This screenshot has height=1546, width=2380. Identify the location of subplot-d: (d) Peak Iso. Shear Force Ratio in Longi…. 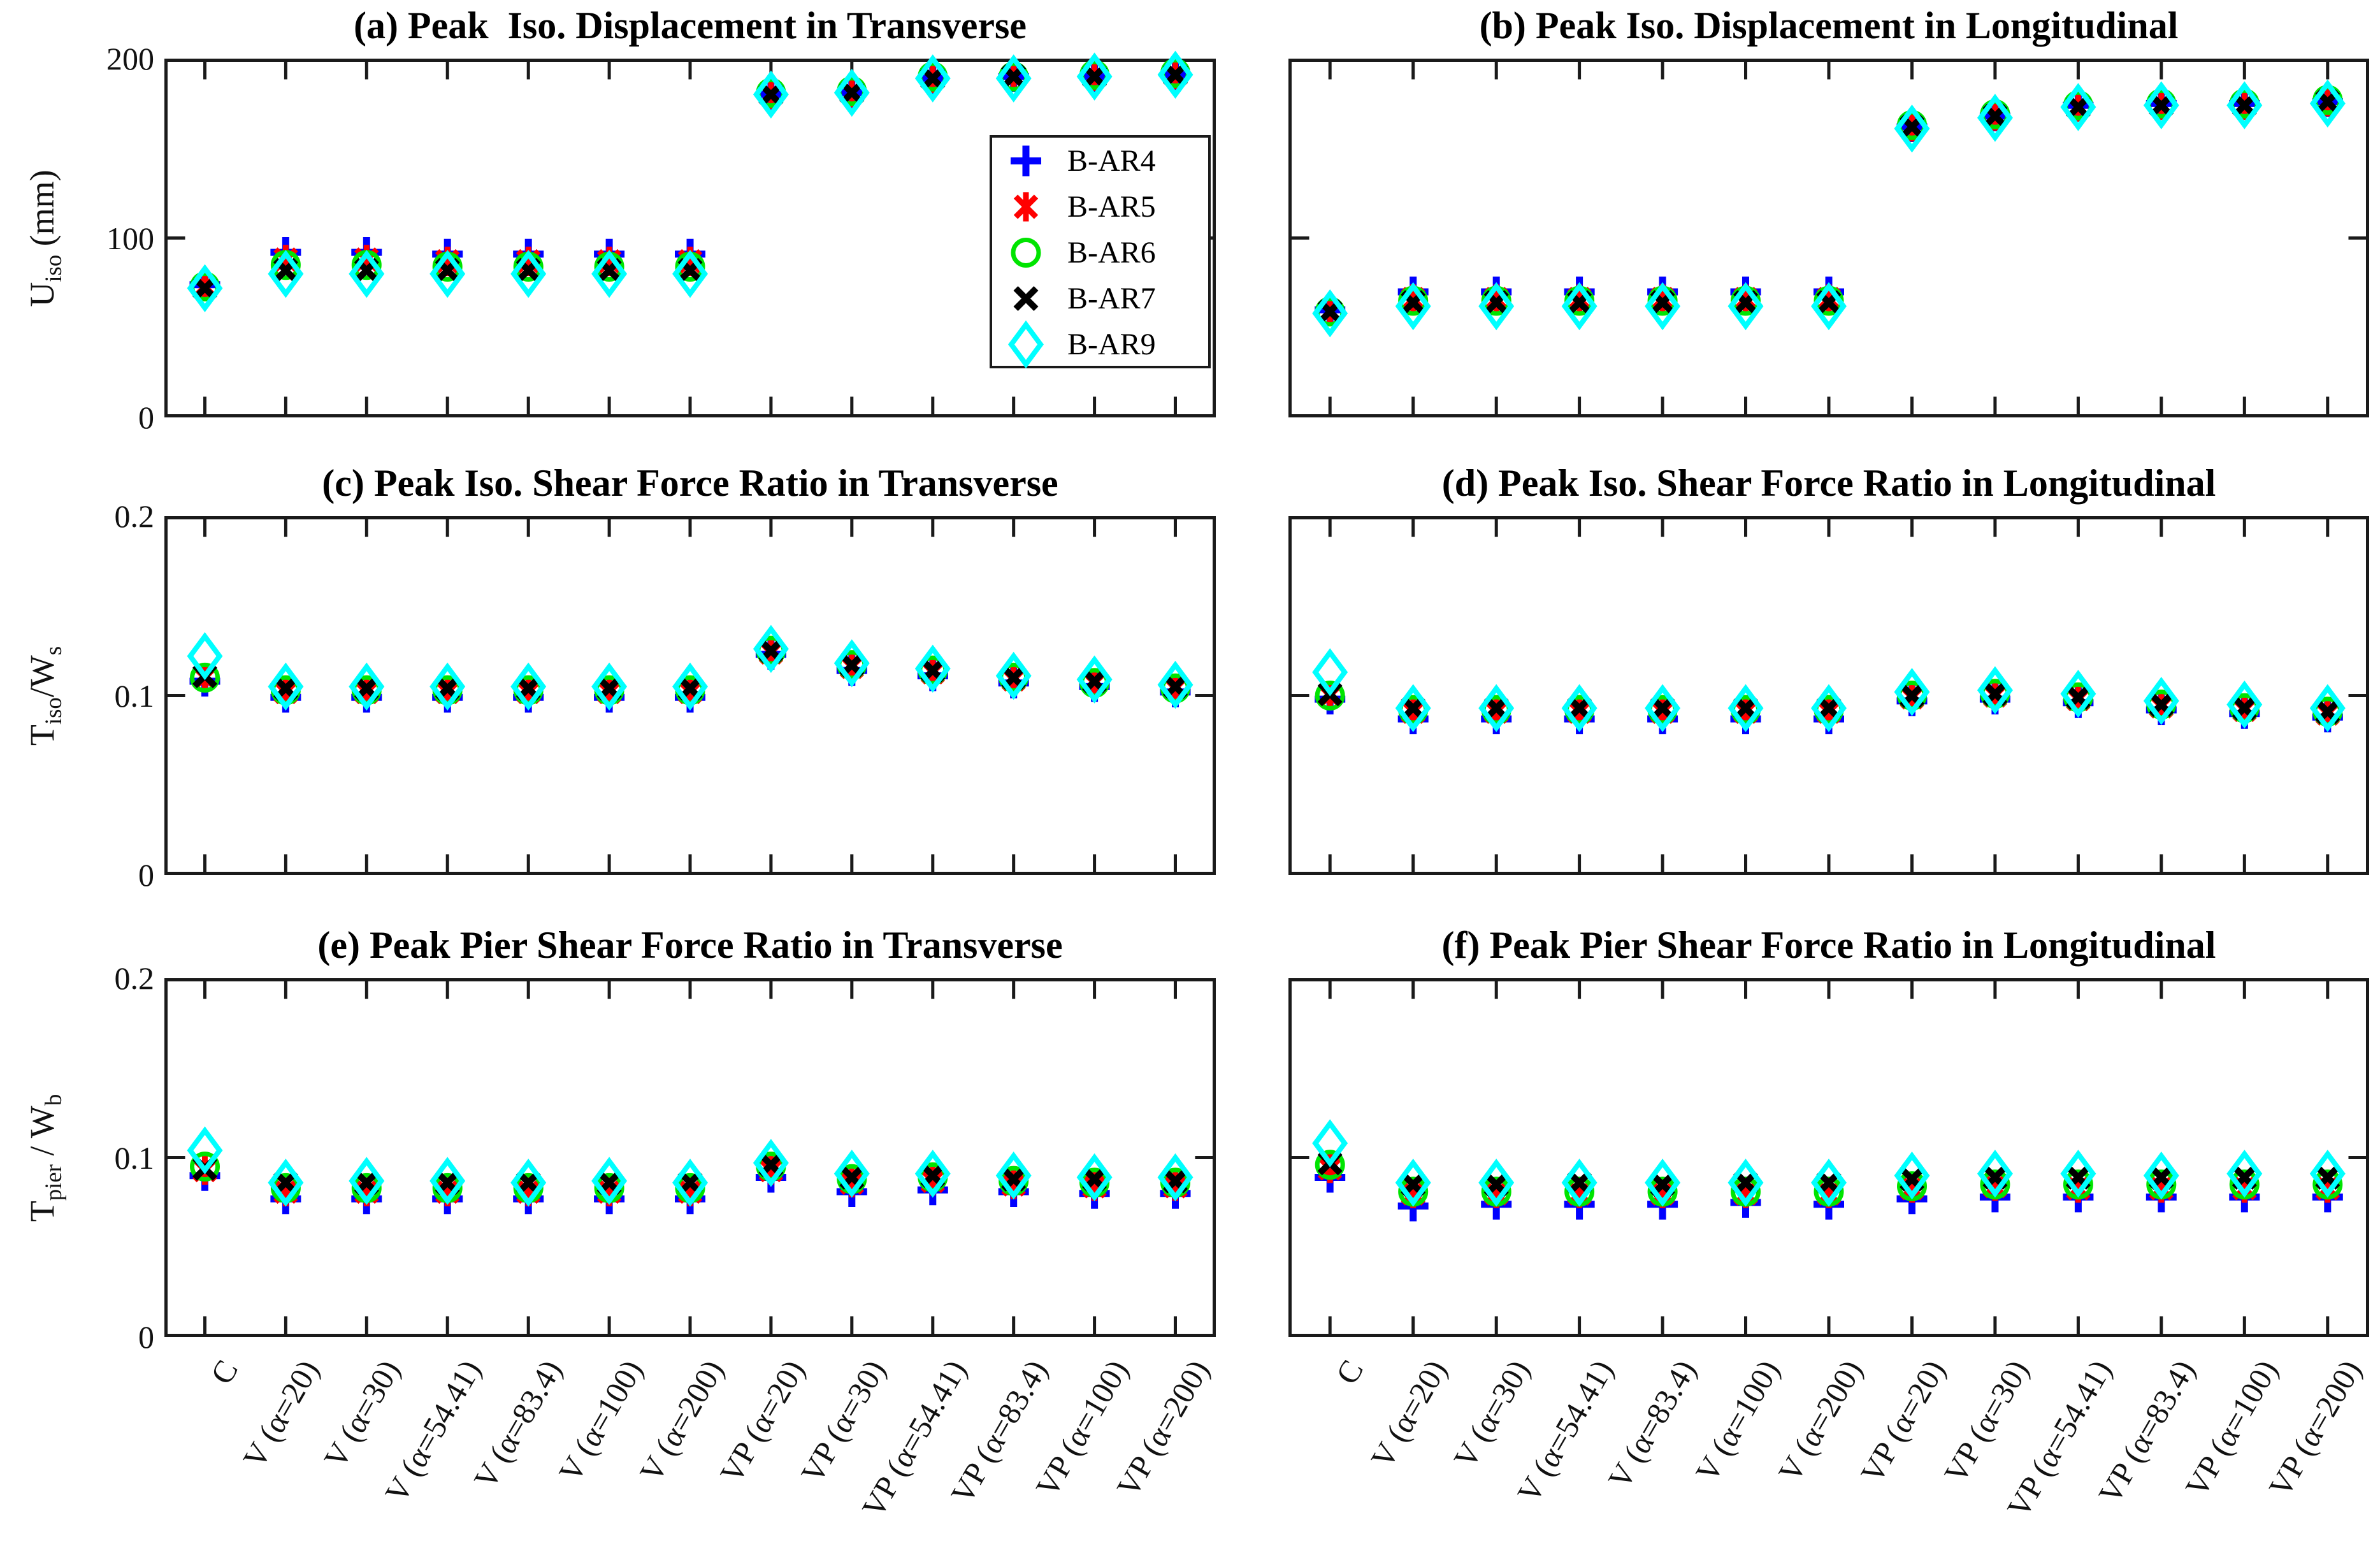
(1828, 668).